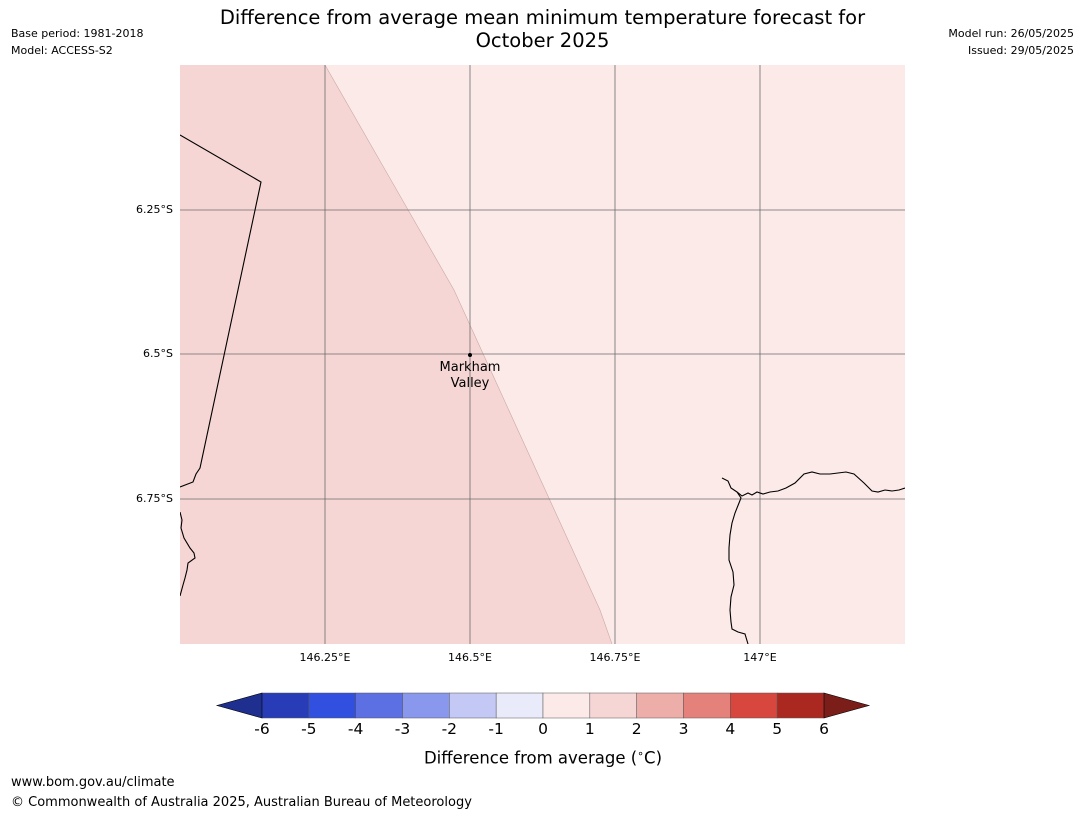 The image size is (1085, 816). I want to click on header-info-right: Model run: 26/05/2025 Issued: 29/05/2025, so click(1011, 42).